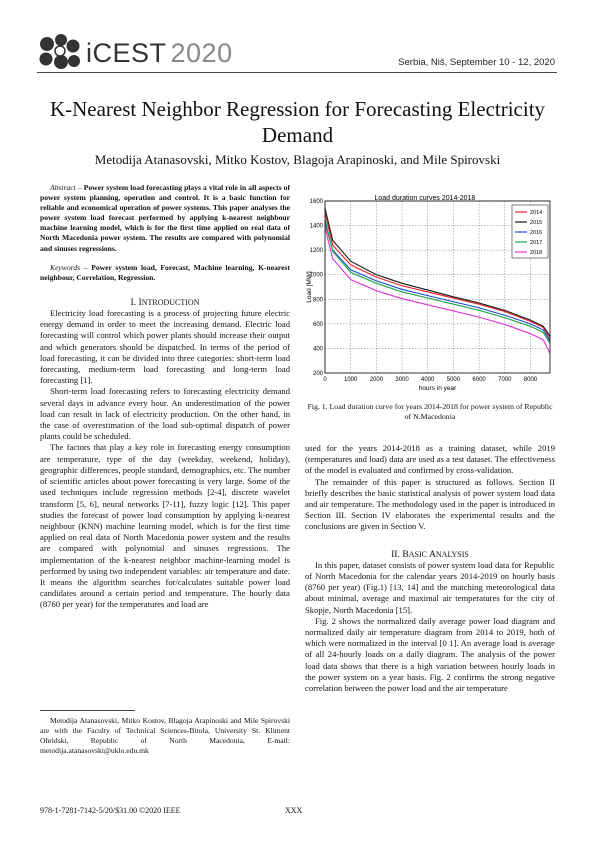 This screenshot has width=595, height=842. I want to click on section2-first: B, so click(405, 554).